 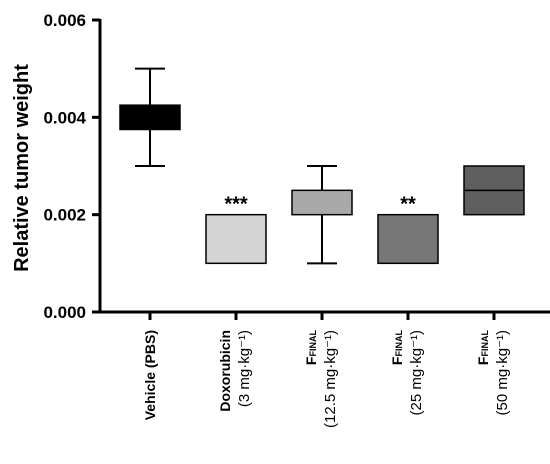 I want to click on box-plot: ***, so click(x=236, y=229).